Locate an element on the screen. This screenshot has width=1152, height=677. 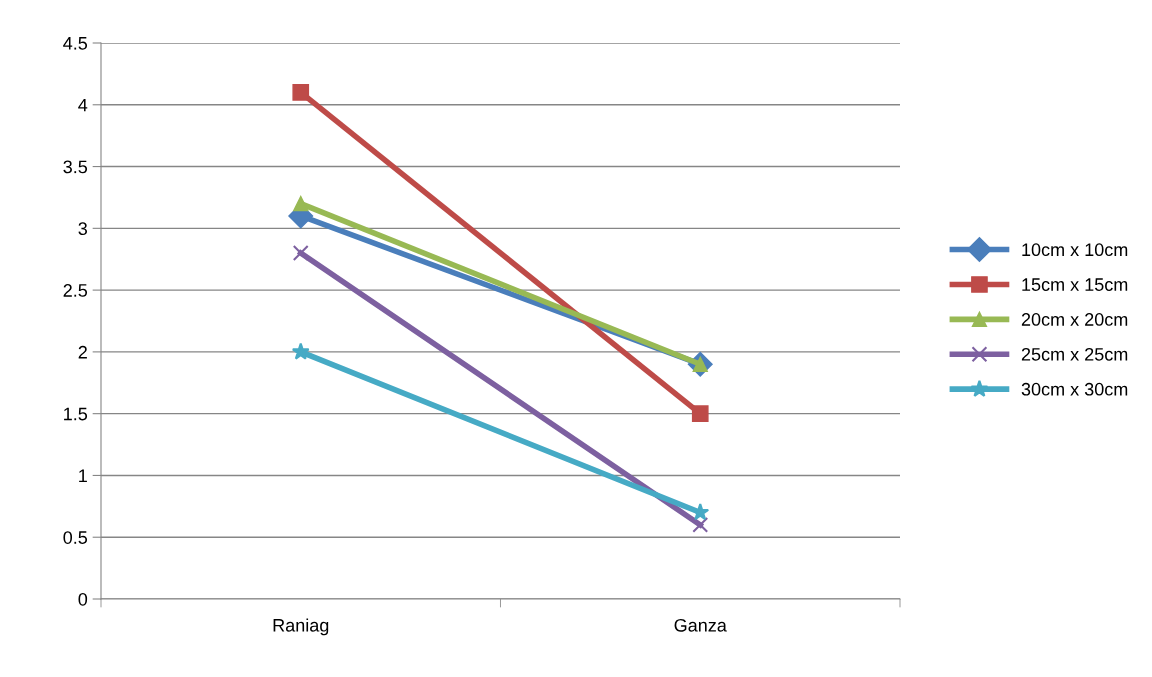
y-tick-label: 2.5 is located at coordinates (75, 290).